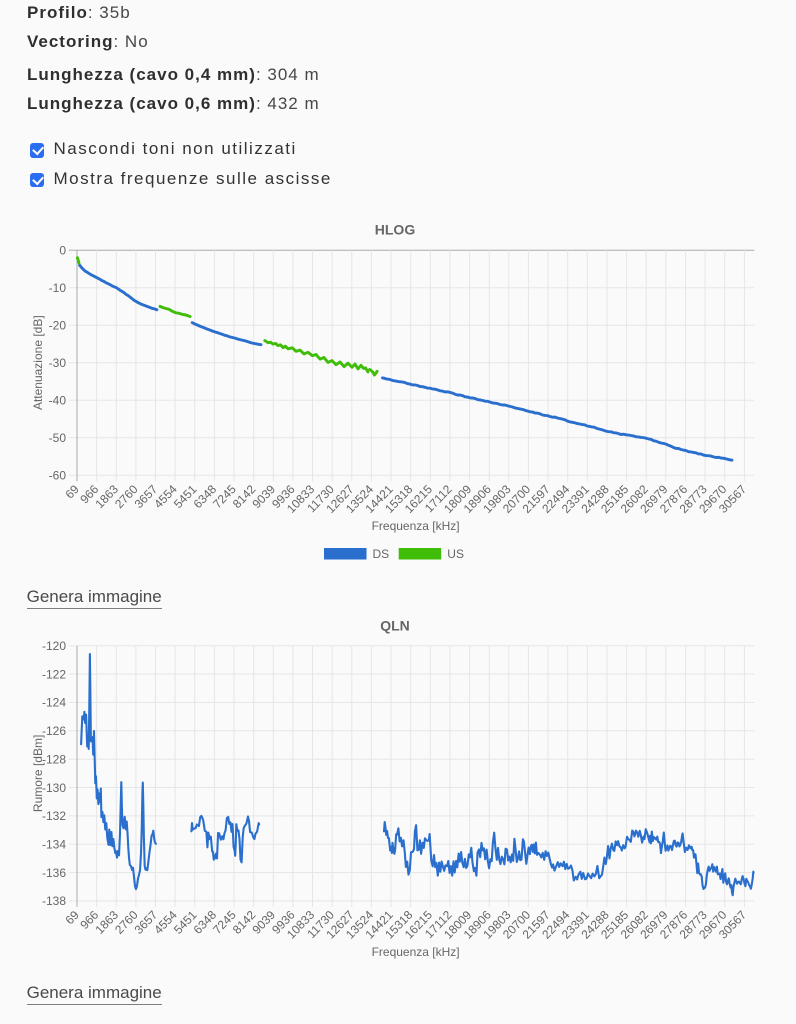 This screenshot has width=796, height=1024. I want to click on svg-text: -50, so click(58, 438).